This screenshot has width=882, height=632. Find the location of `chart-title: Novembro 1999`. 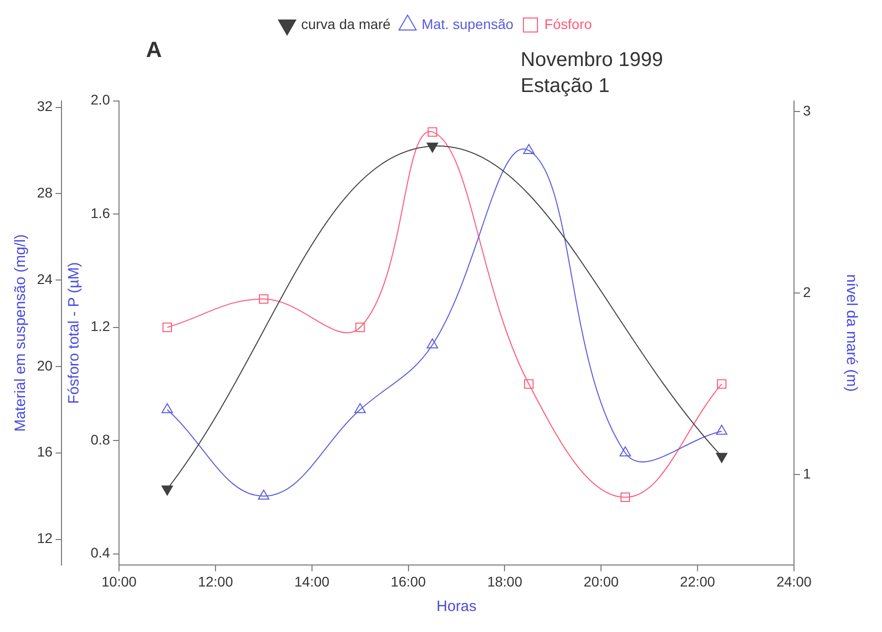

chart-title: Novembro 1999 is located at coordinates (591, 59).